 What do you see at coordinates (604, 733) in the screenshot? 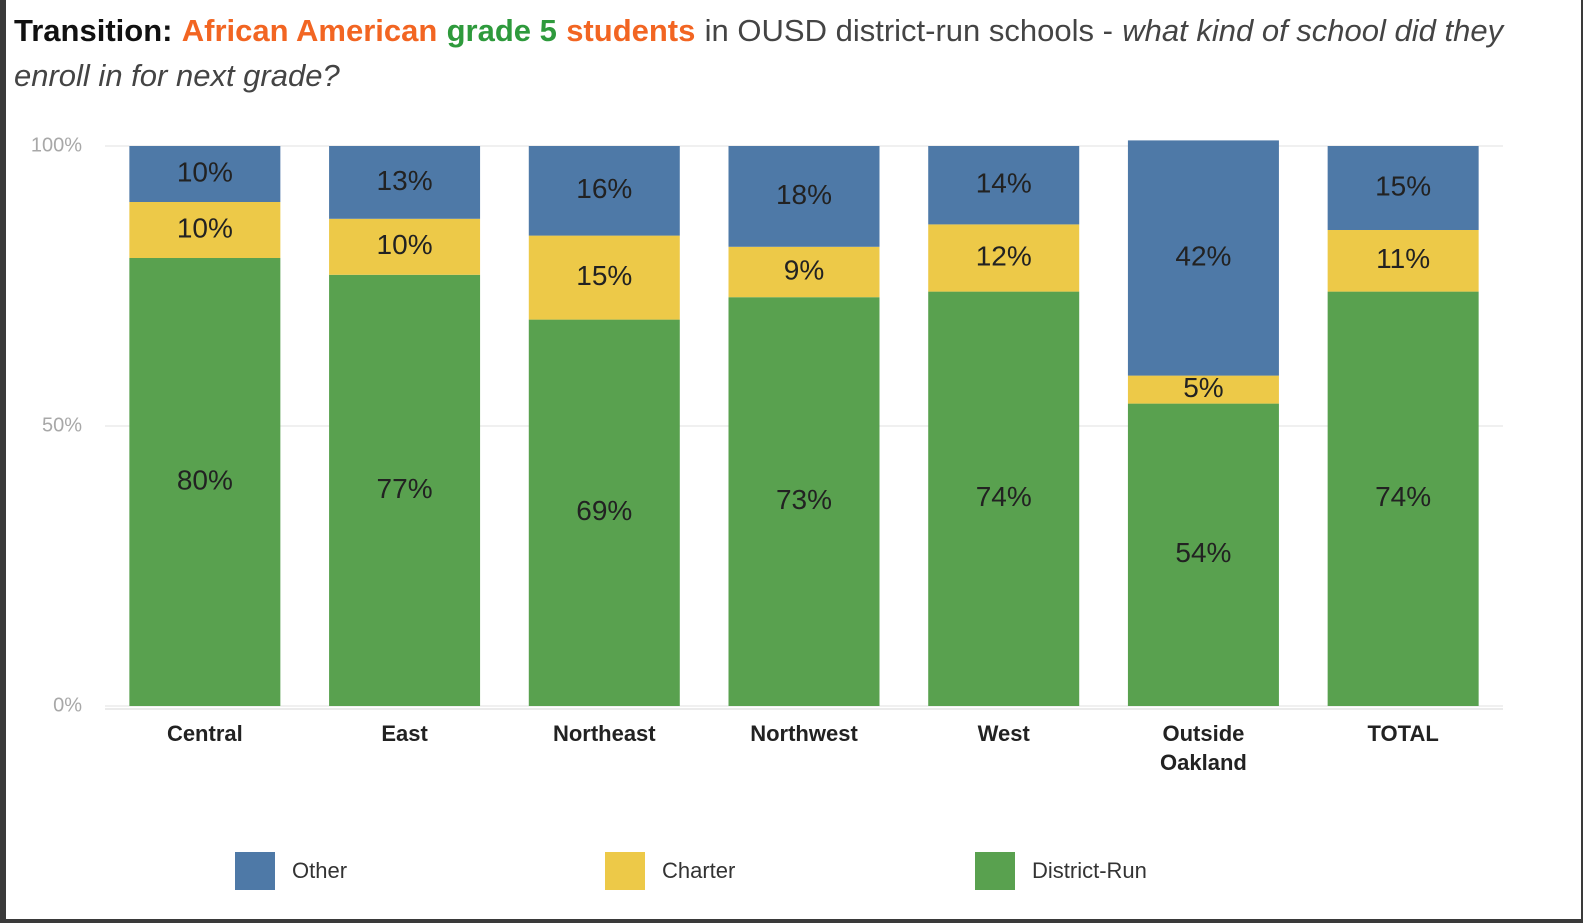
I see `x-tick-label: Northeast` at bounding box center [604, 733].